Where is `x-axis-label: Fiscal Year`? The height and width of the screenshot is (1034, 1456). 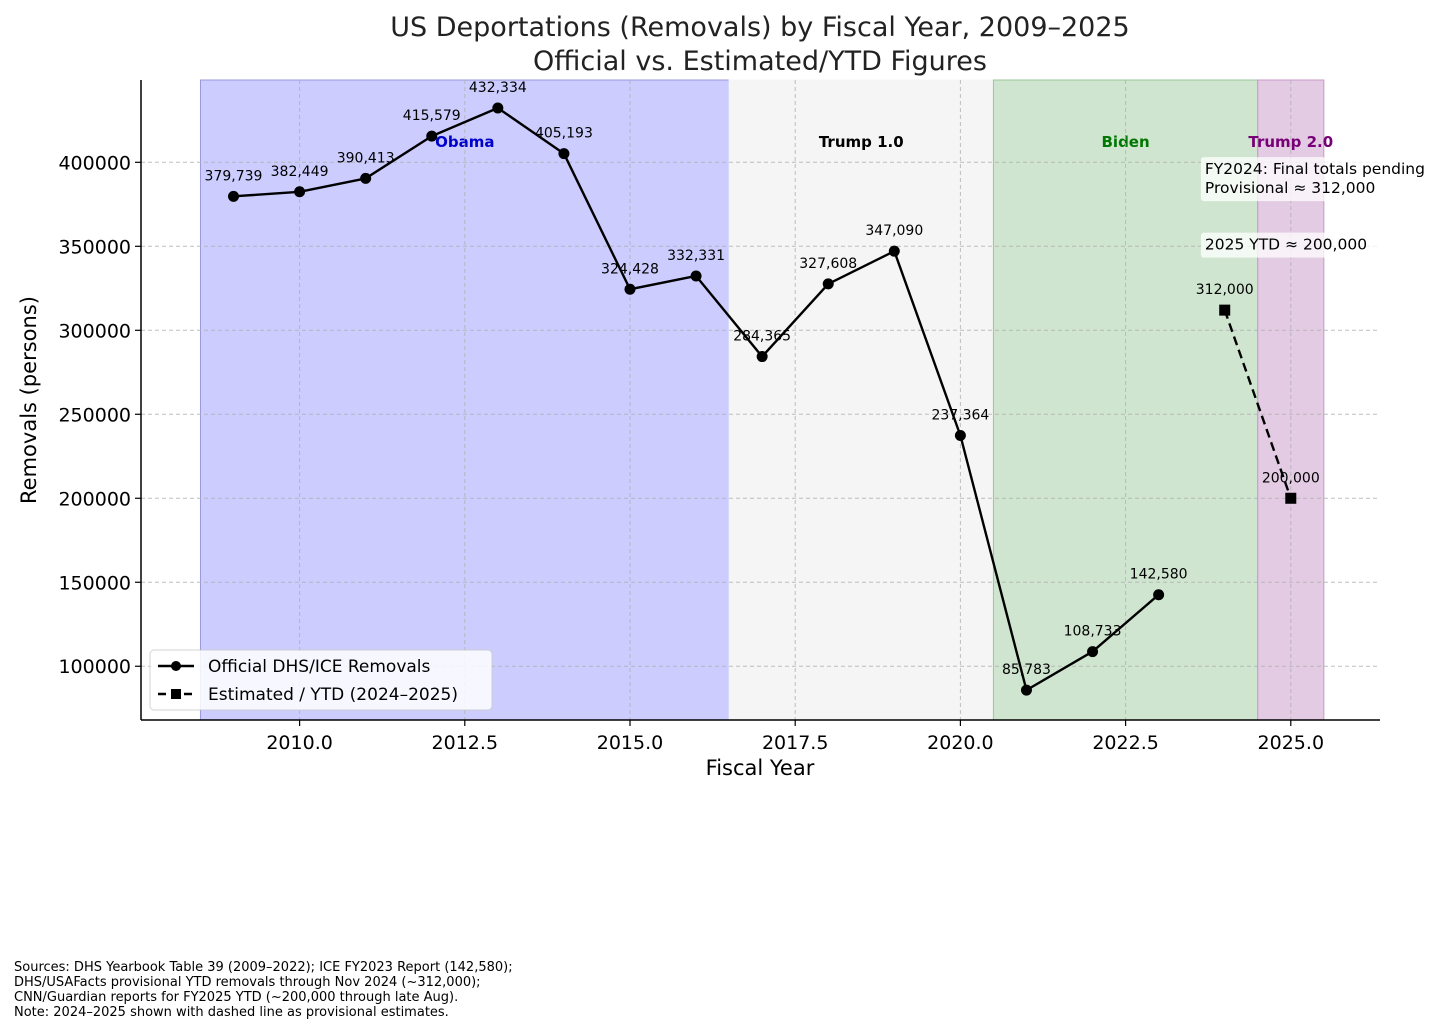
x-axis-label: Fiscal Year is located at coordinates (760, 768).